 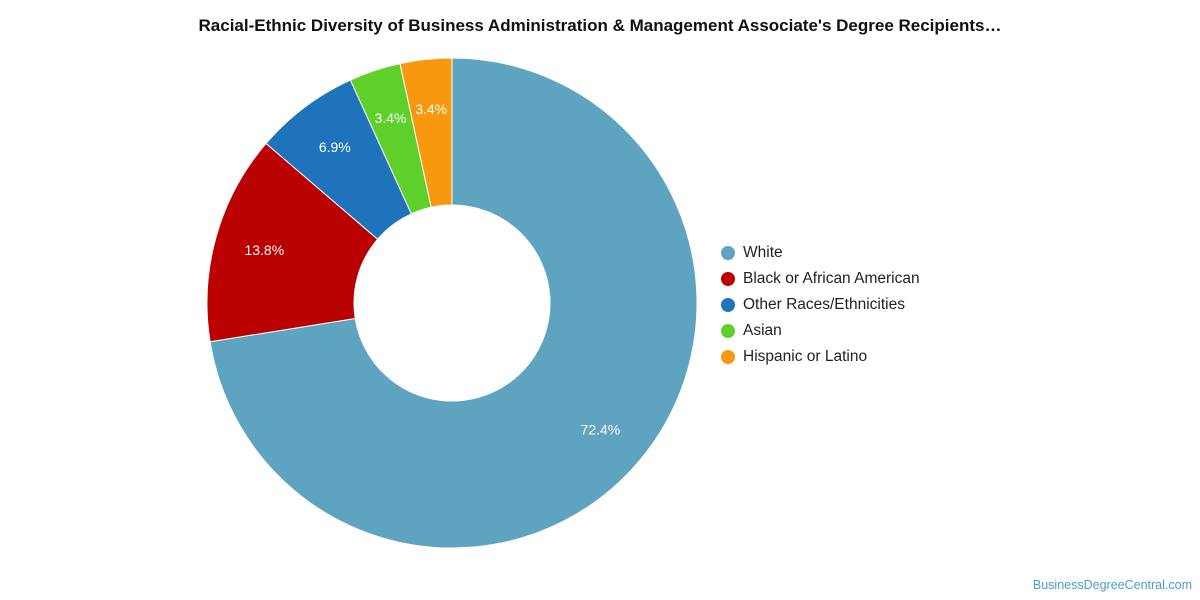 I want to click on legend-item-hispanic-or-latino: Hispanic or Latino, so click(x=820, y=357).